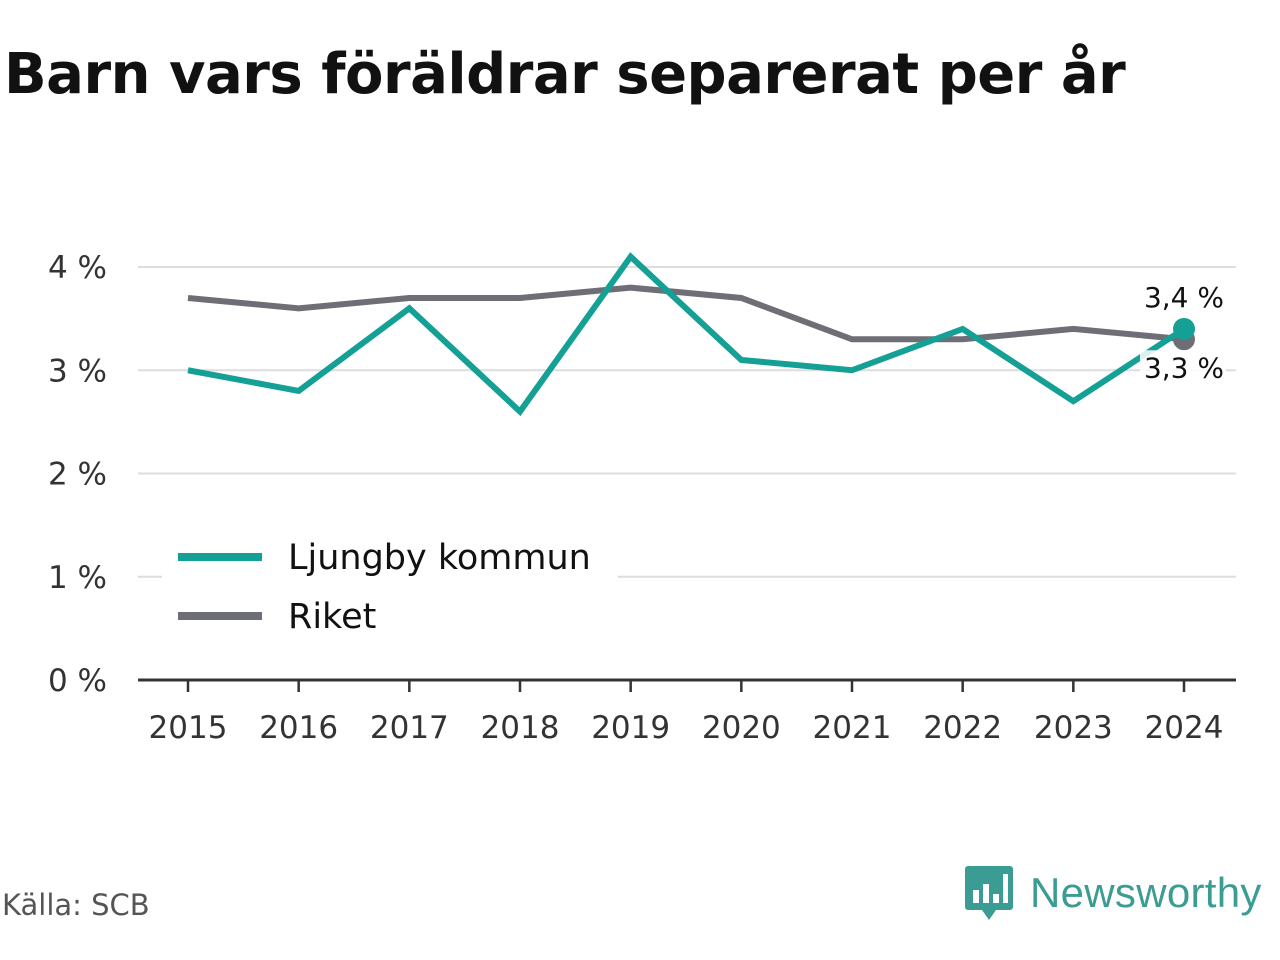 This screenshot has height=960, width=1280. I want to click on x-tick-label-0: 2015, so click(188, 728).